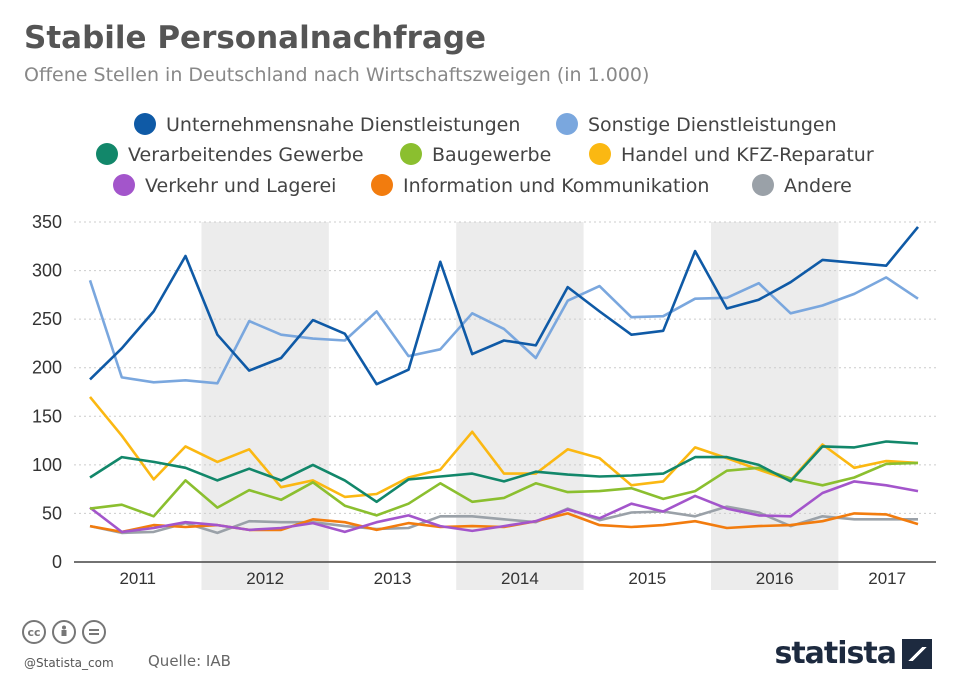 The width and height of the screenshot is (960, 684). I want to click on statista-logo-icon, so click(917, 653).